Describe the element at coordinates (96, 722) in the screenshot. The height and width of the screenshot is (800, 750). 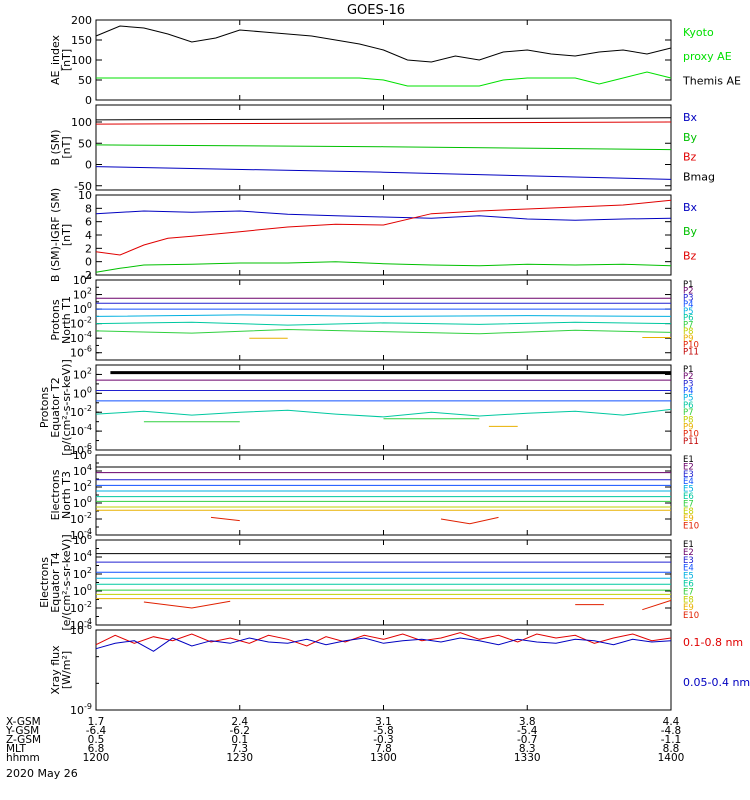
I see `x-axis-value: 1.7` at that location.